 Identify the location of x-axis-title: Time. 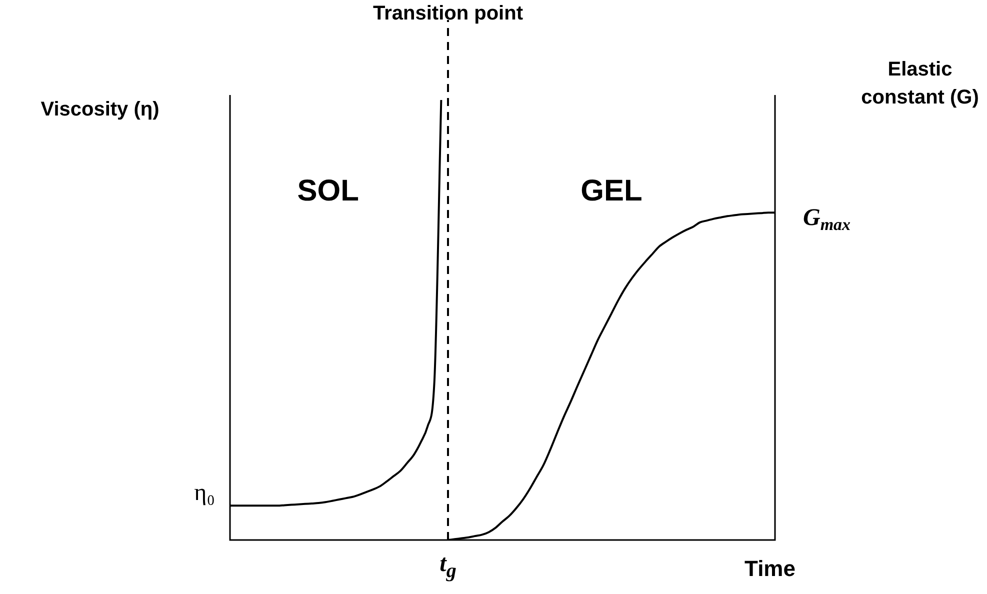
(770, 569).